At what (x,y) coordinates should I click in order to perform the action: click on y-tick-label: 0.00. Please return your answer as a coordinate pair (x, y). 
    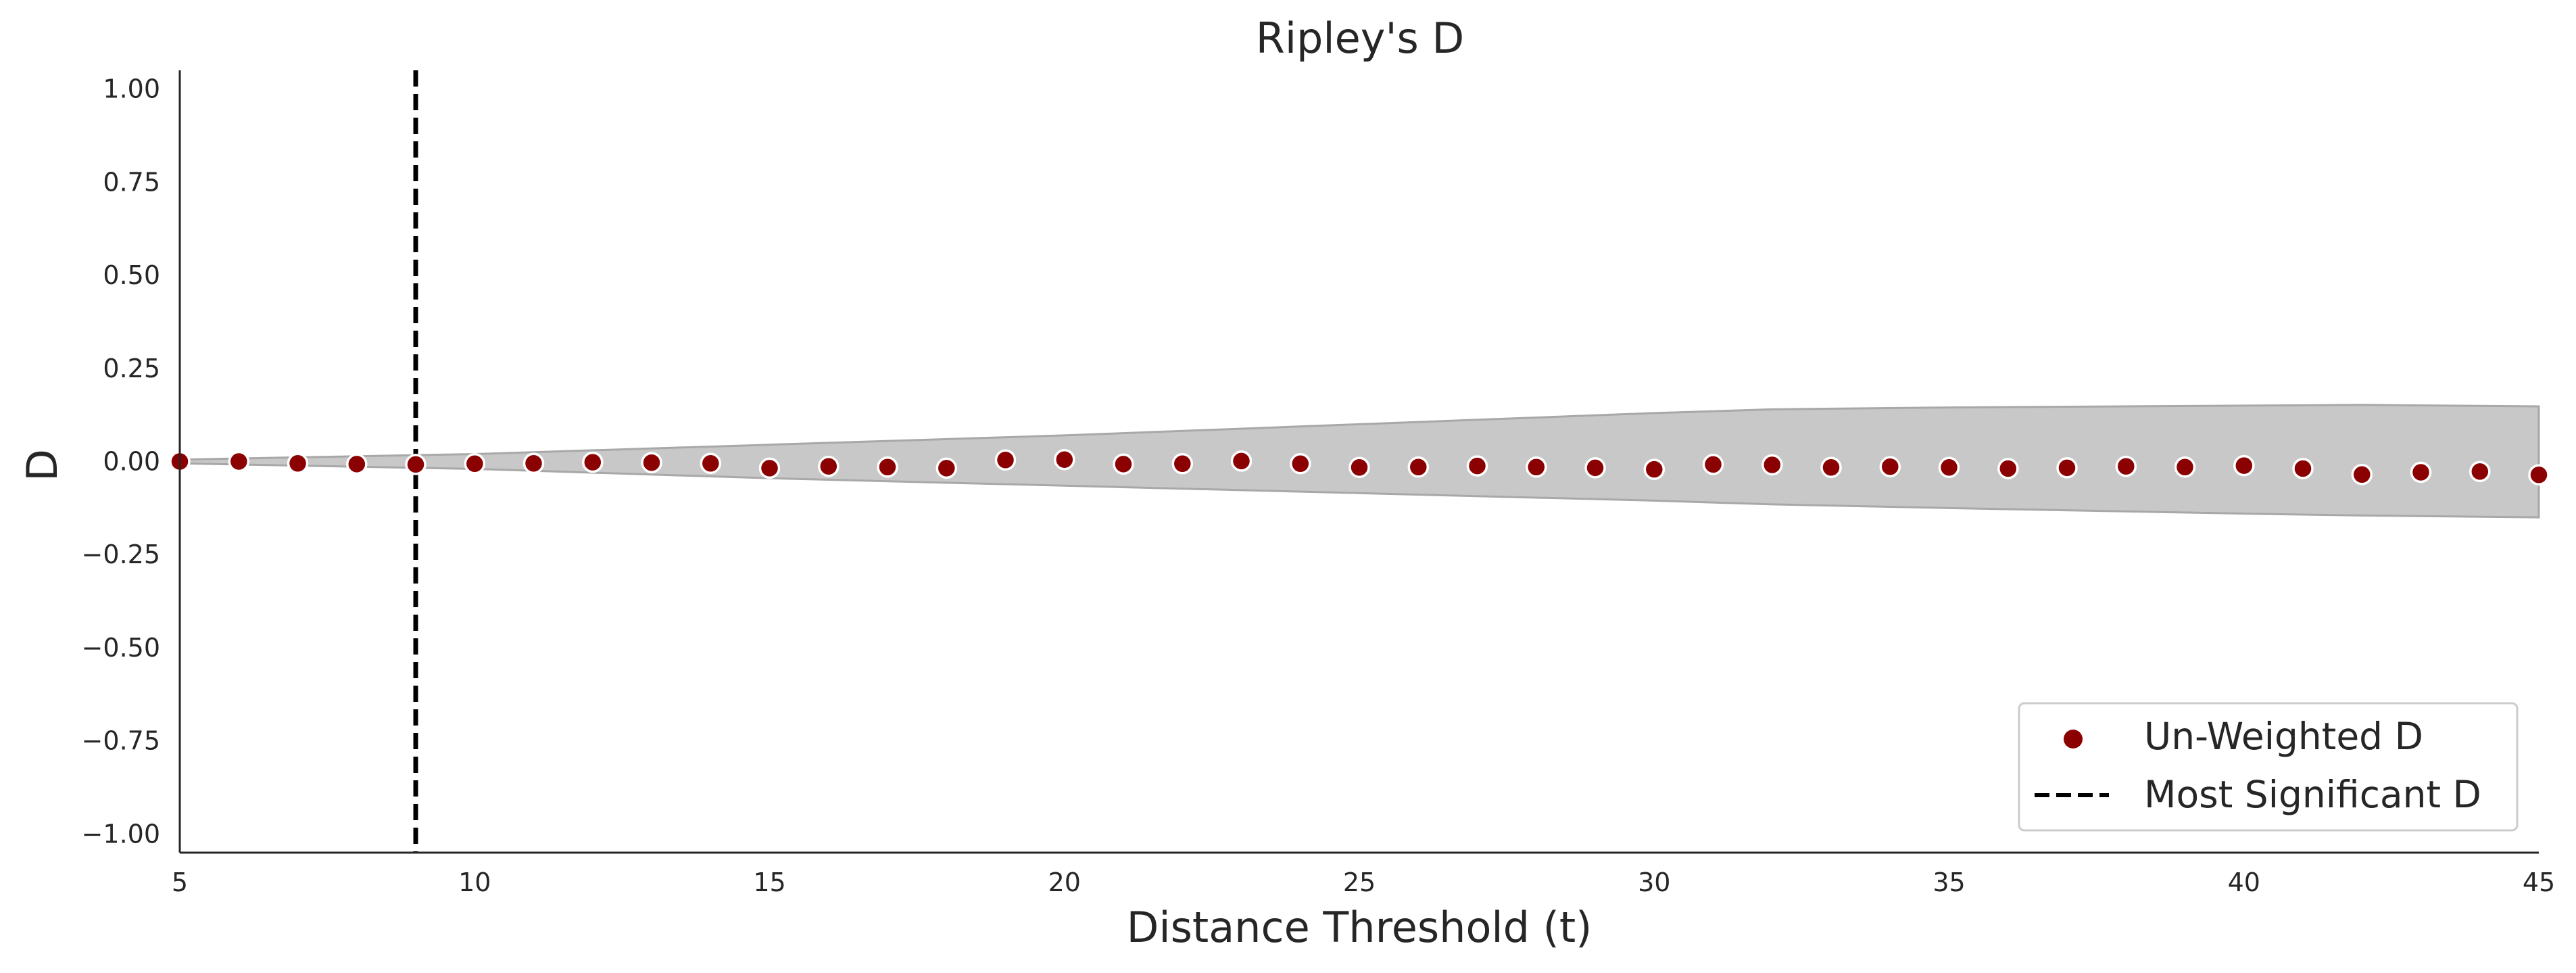
    Looking at the image, I should click on (131, 462).